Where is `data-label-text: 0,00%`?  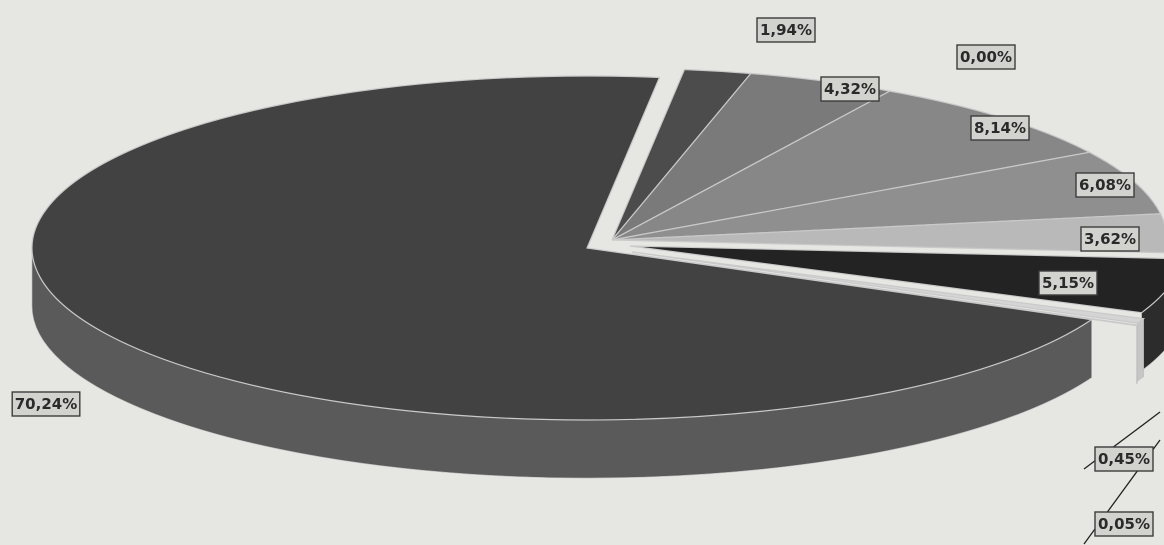
data-label-text: 0,00% is located at coordinates (986, 57).